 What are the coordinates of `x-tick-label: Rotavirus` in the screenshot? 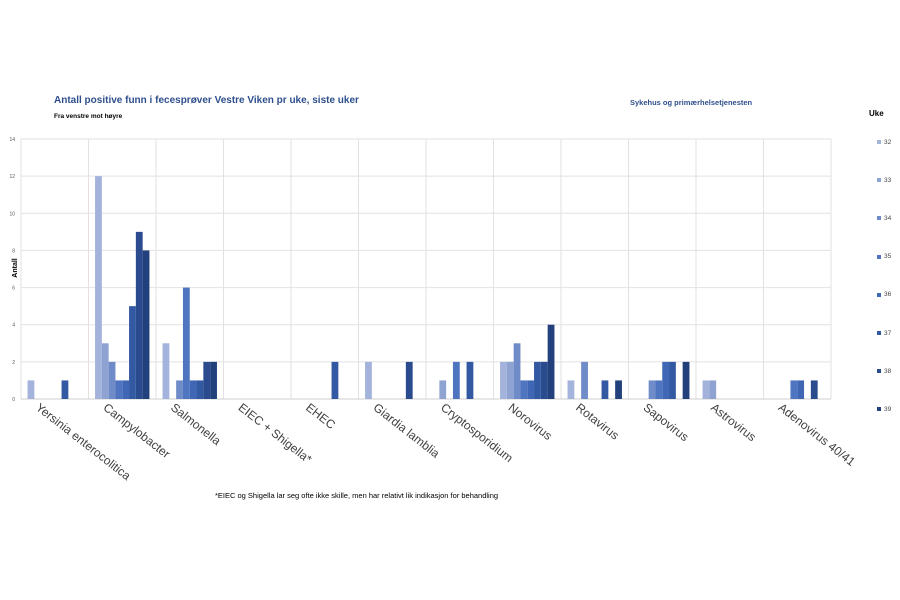 It's located at (597, 421).